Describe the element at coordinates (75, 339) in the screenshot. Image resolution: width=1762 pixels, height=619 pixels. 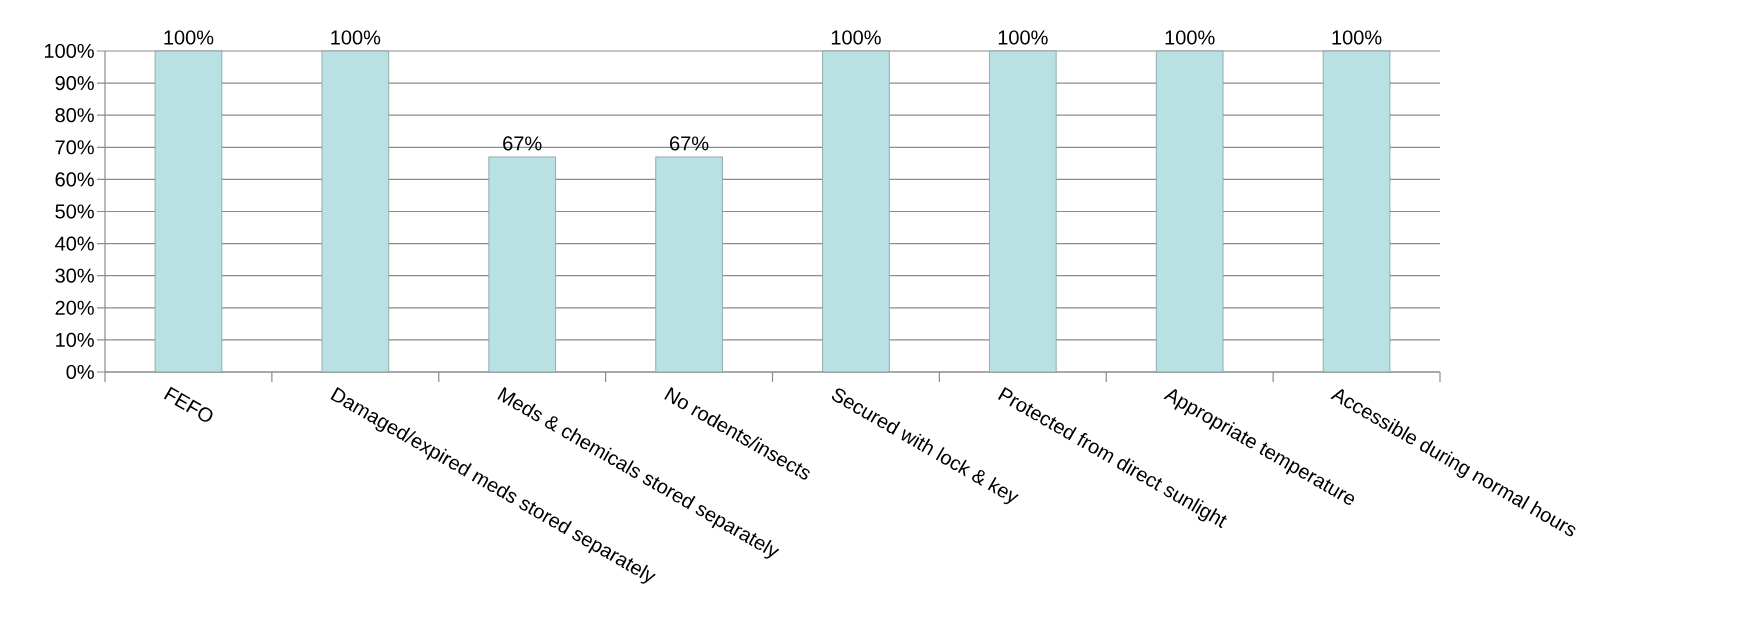
I see `y-tick-label: 10%` at that location.